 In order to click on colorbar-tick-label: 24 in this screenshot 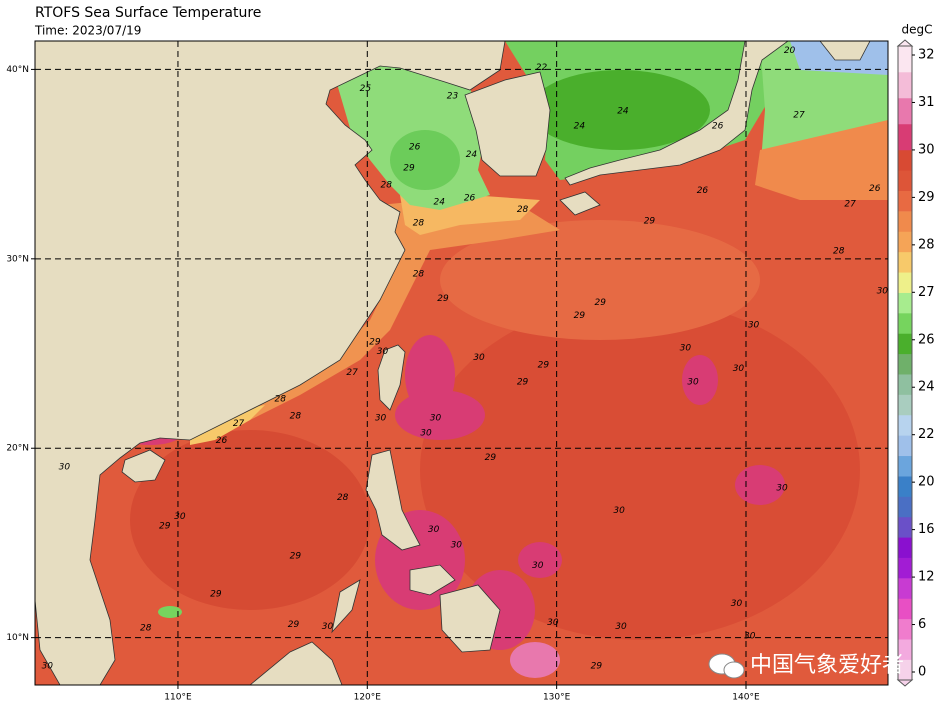, I will do `click(926, 387)`.